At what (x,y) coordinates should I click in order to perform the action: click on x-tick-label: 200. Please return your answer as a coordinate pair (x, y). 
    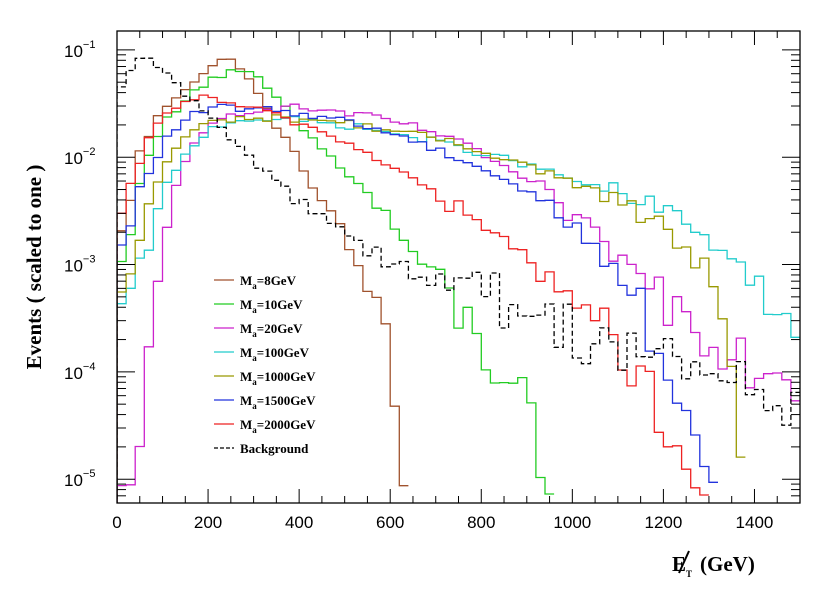
    Looking at the image, I should click on (208, 522).